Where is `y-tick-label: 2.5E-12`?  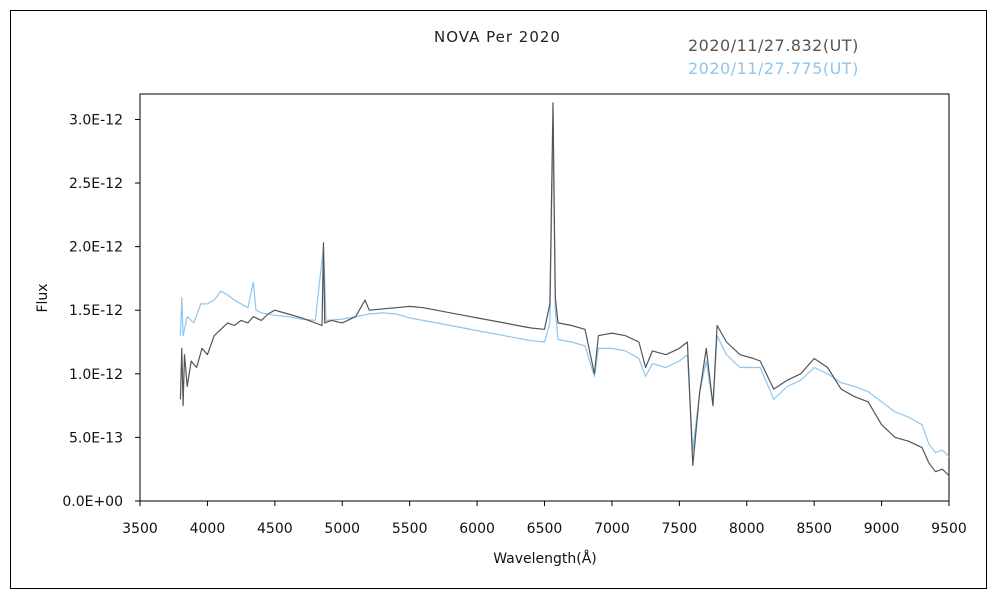
y-tick-label: 2.5E-12 is located at coordinates (96, 184).